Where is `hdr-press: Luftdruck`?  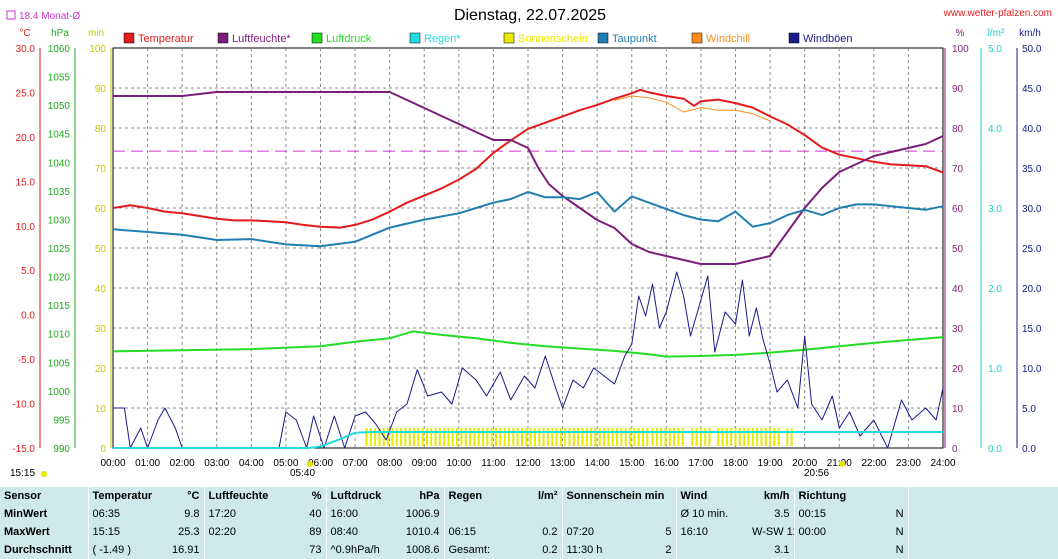 hdr-press: Luftdruck is located at coordinates (360, 496).